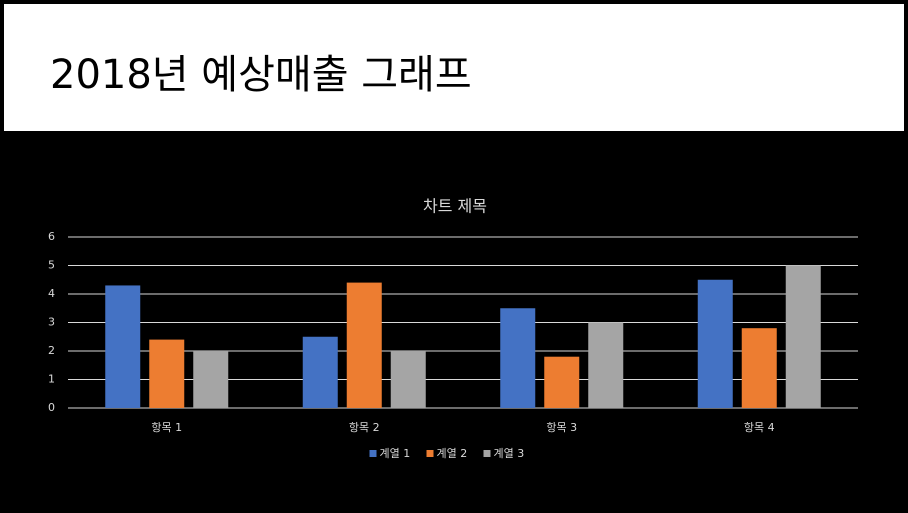 This screenshot has height=513, width=908. I want to click on y-tick-label: 5, so click(51, 265).